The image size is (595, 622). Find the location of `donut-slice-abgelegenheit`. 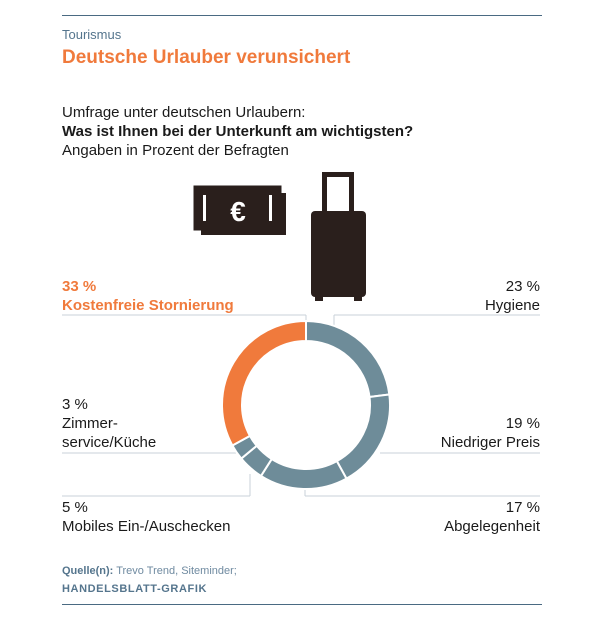

donut-slice-abgelegenheit is located at coordinates (303, 473).